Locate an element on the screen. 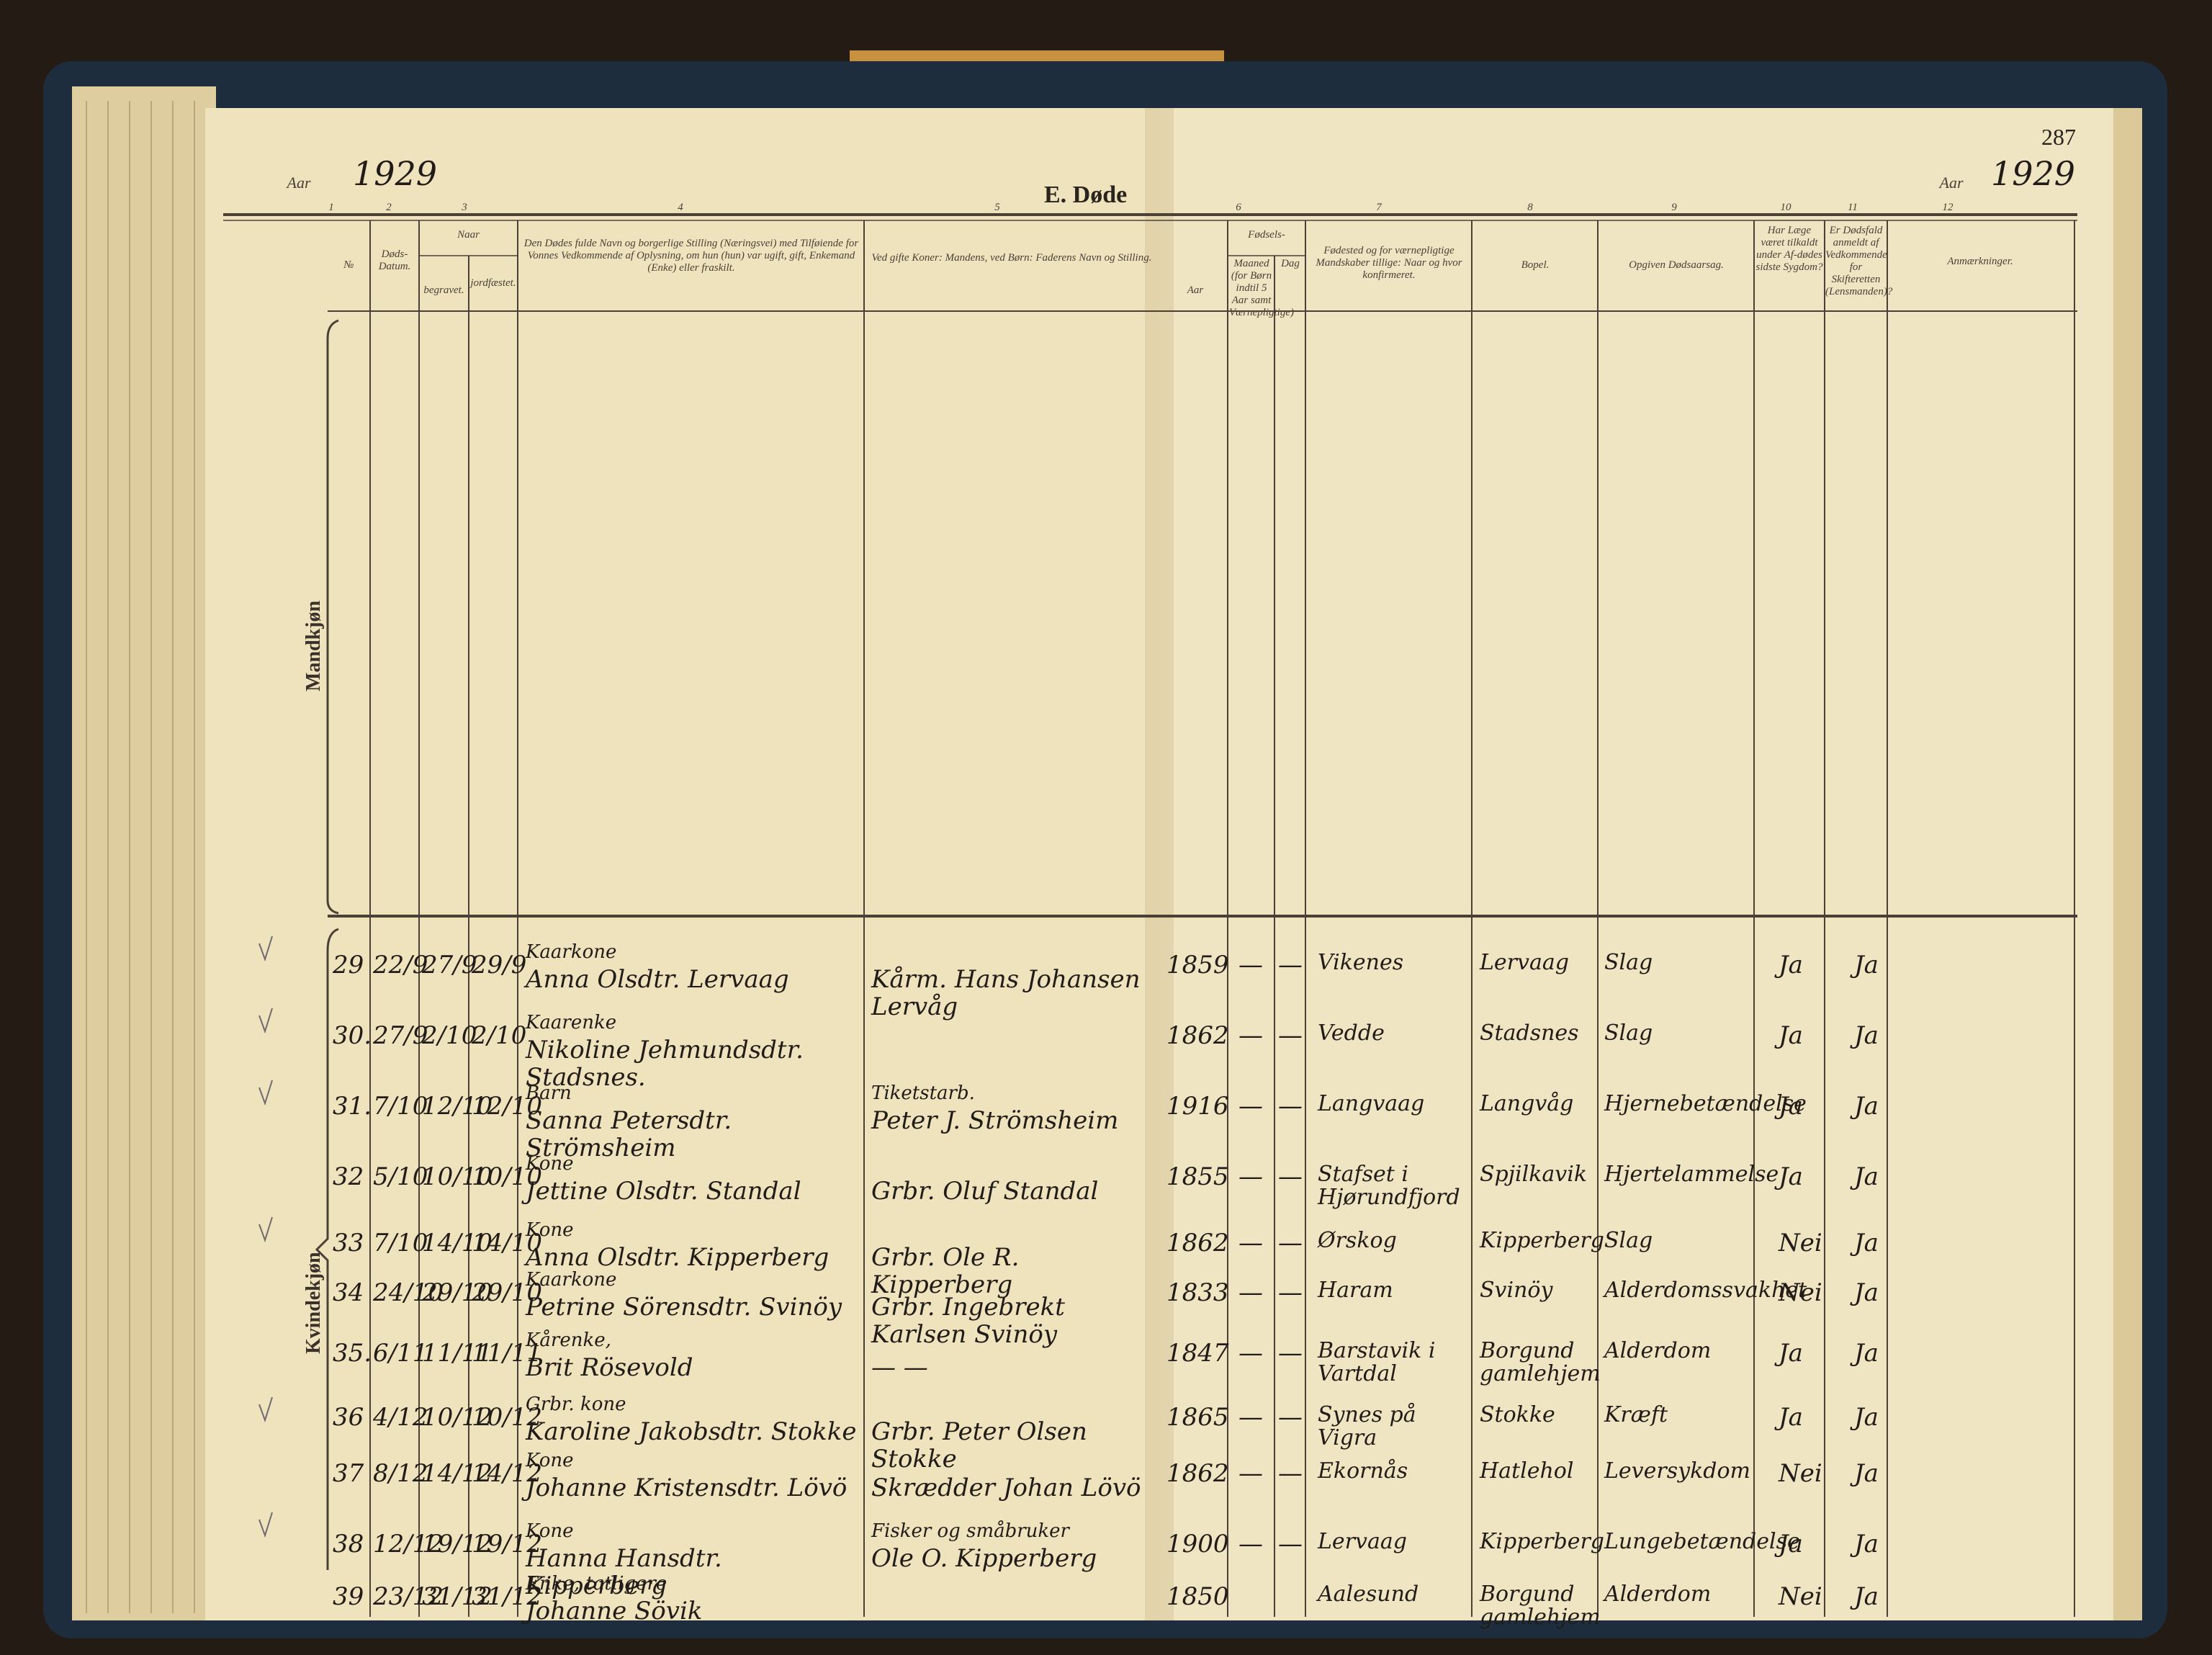 Image resolution: width=2212 pixels, height=1655 pixels. entry-death: 4/12 is located at coordinates (400, 1417).